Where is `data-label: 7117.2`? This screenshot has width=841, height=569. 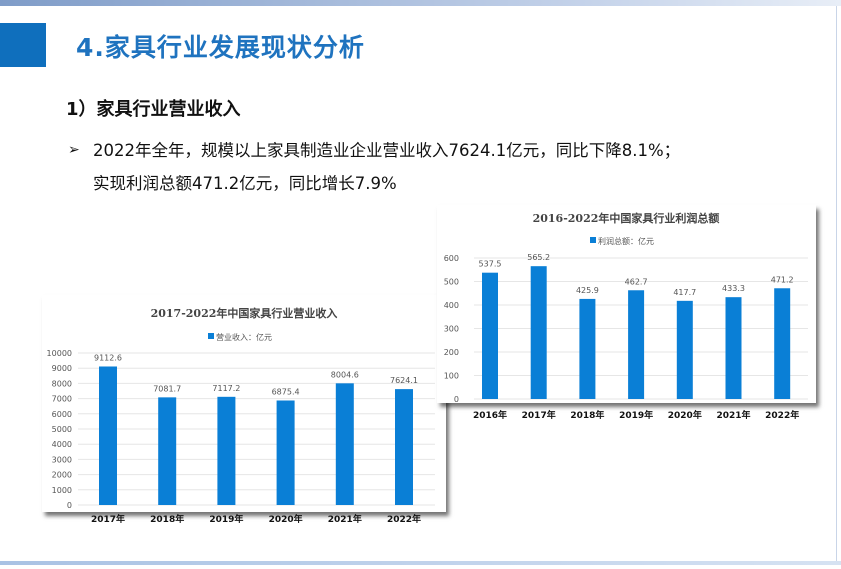
data-label: 7117.2 is located at coordinates (226, 388).